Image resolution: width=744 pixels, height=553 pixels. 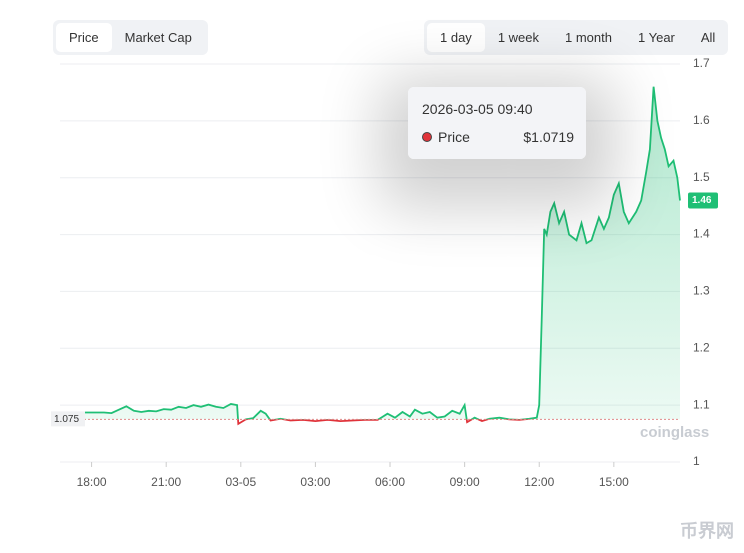 What do you see at coordinates (696, 461) in the screenshot?
I see `y-tick-label: 1` at bounding box center [696, 461].